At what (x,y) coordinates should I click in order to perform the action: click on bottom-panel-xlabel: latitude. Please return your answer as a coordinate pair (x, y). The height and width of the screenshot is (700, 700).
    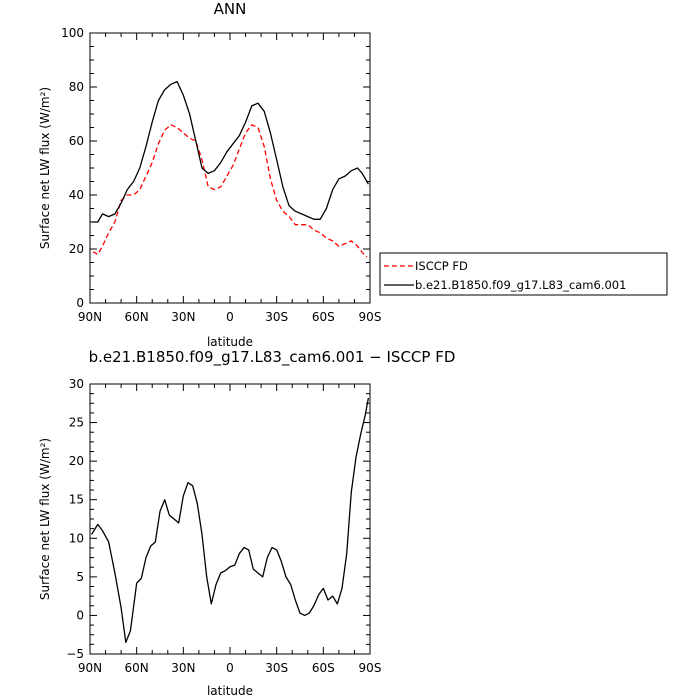
    Looking at the image, I should click on (230, 691).